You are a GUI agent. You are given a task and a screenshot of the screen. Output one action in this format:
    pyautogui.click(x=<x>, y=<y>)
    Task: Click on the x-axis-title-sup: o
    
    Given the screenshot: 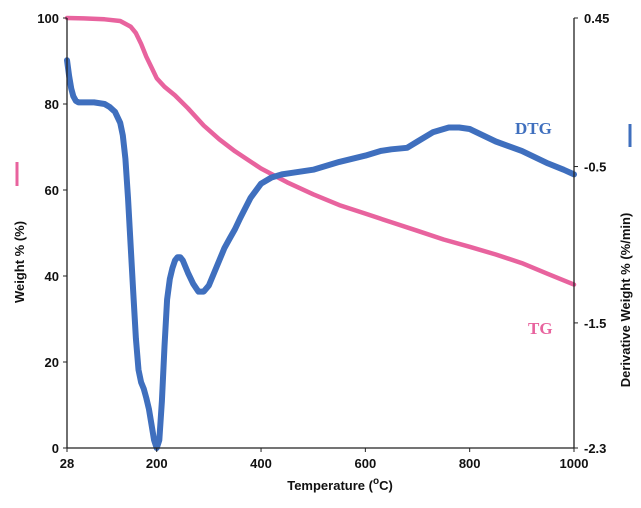 What is the action you would take?
    pyautogui.click(x=376, y=481)
    